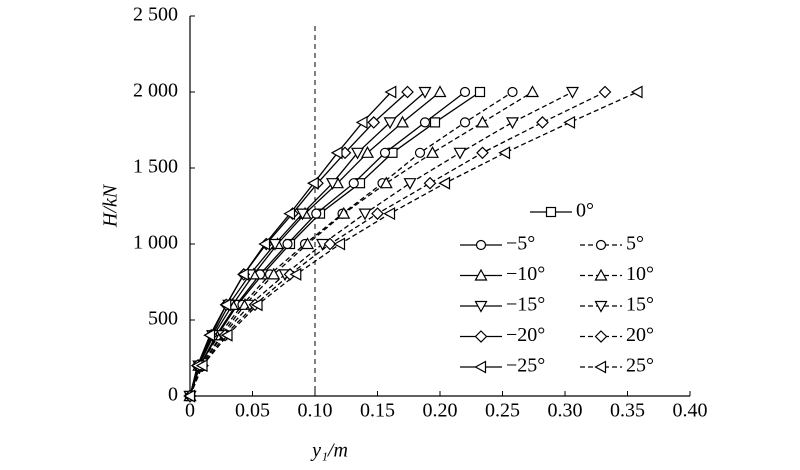 The height and width of the screenshot is (470, 800). Describe the element at coordinates (155, 243) in the screenshot. I see `y-tick-label: 1 000` at that location.